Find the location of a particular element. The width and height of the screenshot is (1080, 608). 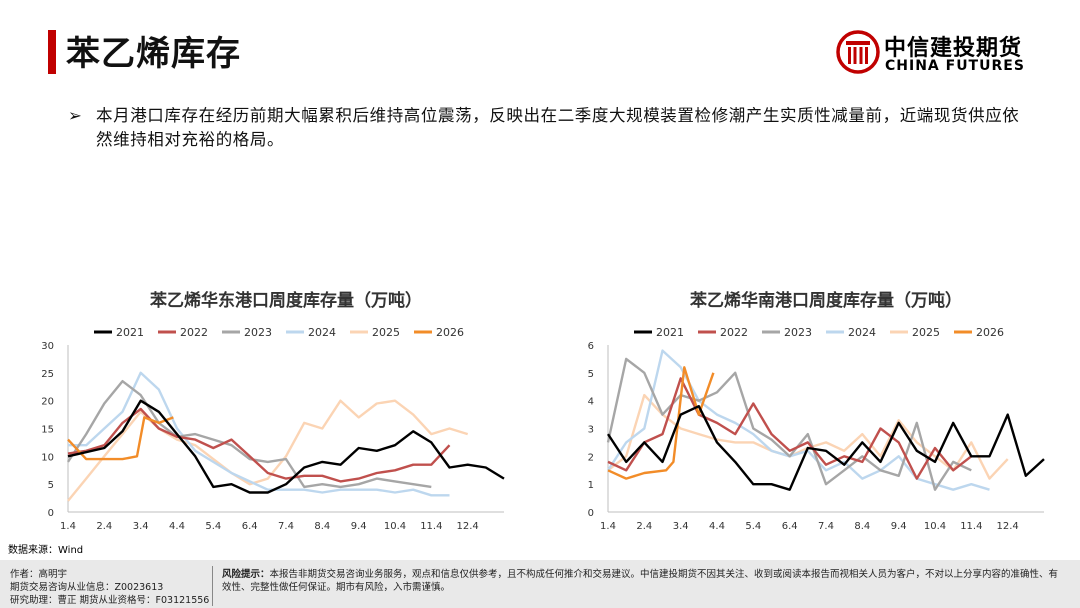

south-y-tick-4: 4 is located at coordinates (591, 402).